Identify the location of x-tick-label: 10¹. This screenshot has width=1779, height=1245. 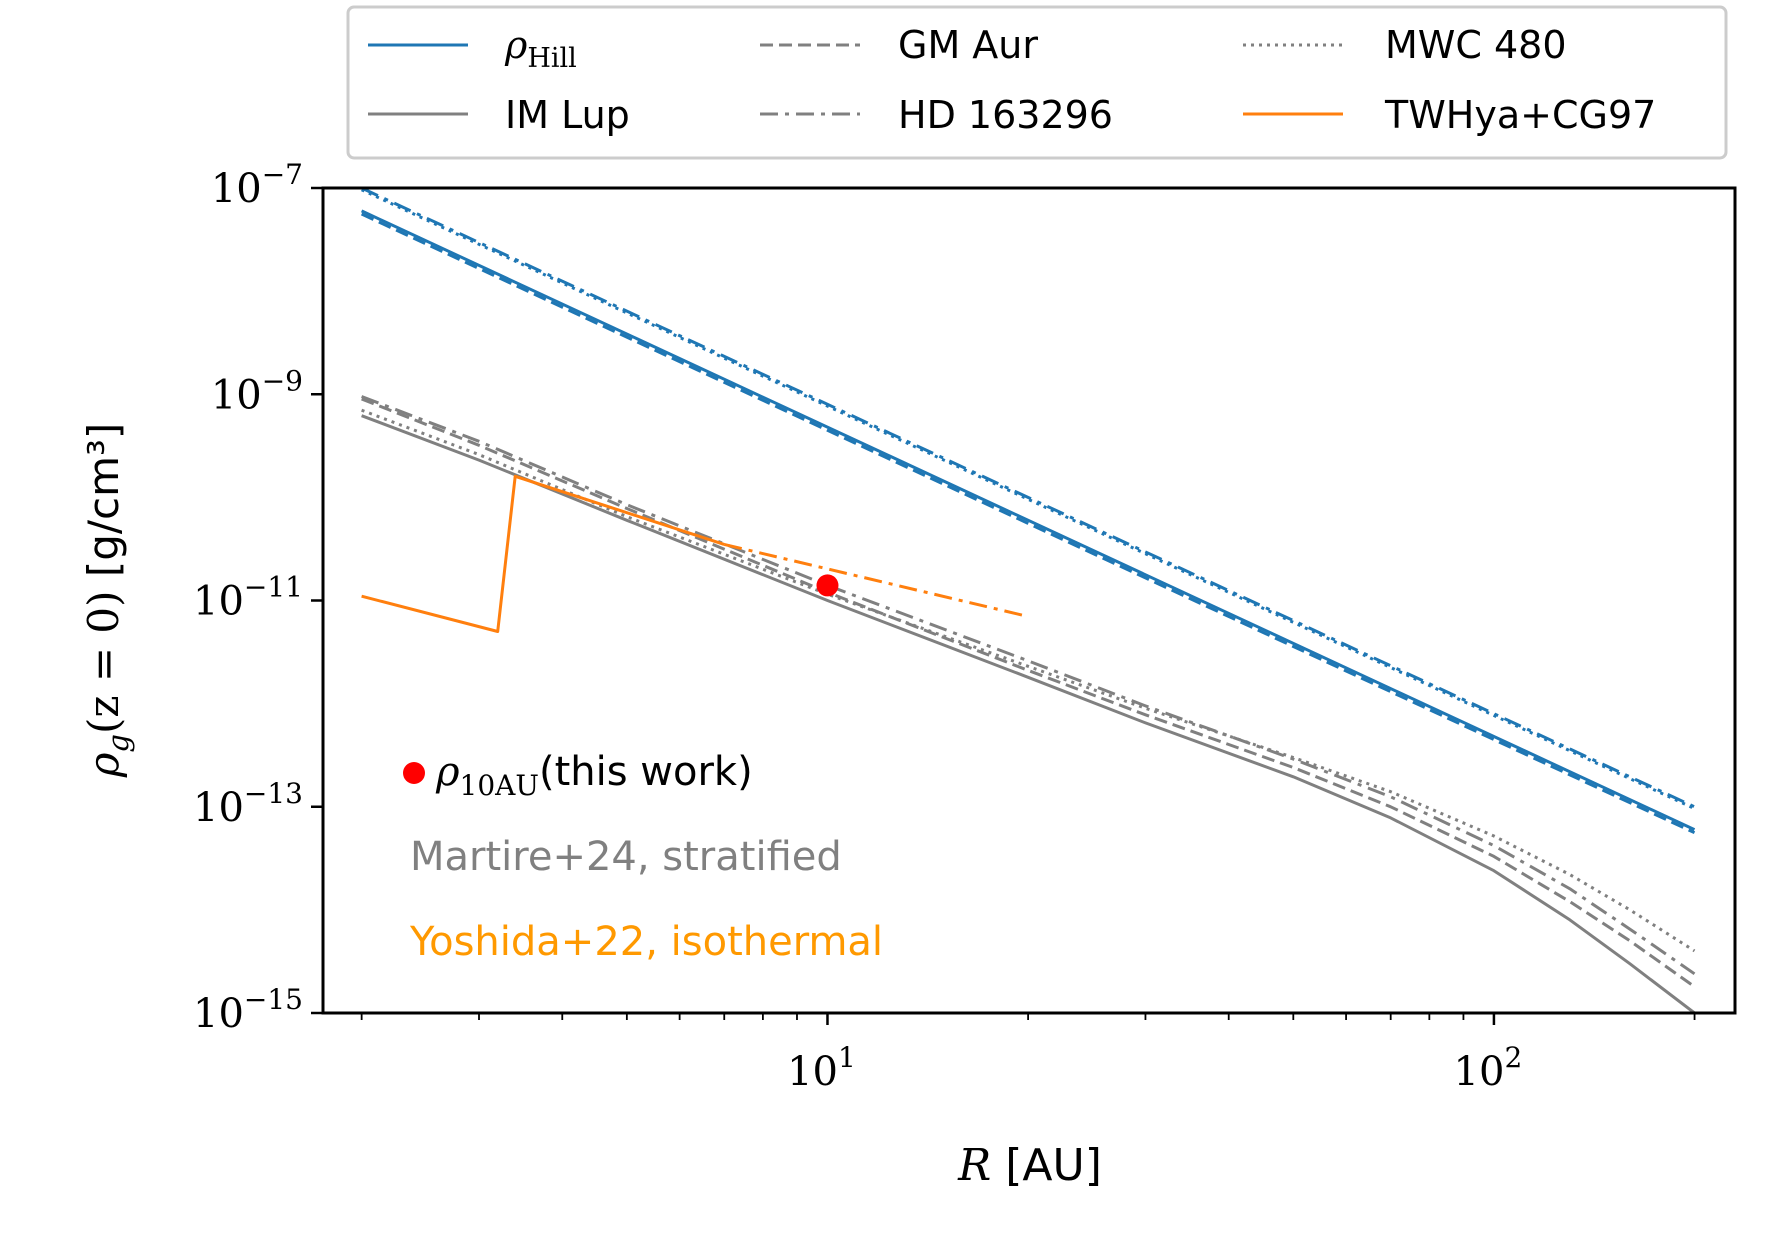
(821, 1068).